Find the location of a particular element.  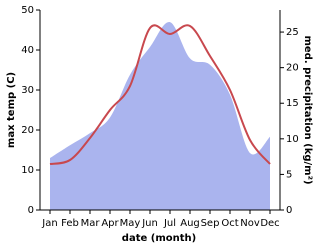

x-tick-label: Dec is located at coordinates (269, 223).